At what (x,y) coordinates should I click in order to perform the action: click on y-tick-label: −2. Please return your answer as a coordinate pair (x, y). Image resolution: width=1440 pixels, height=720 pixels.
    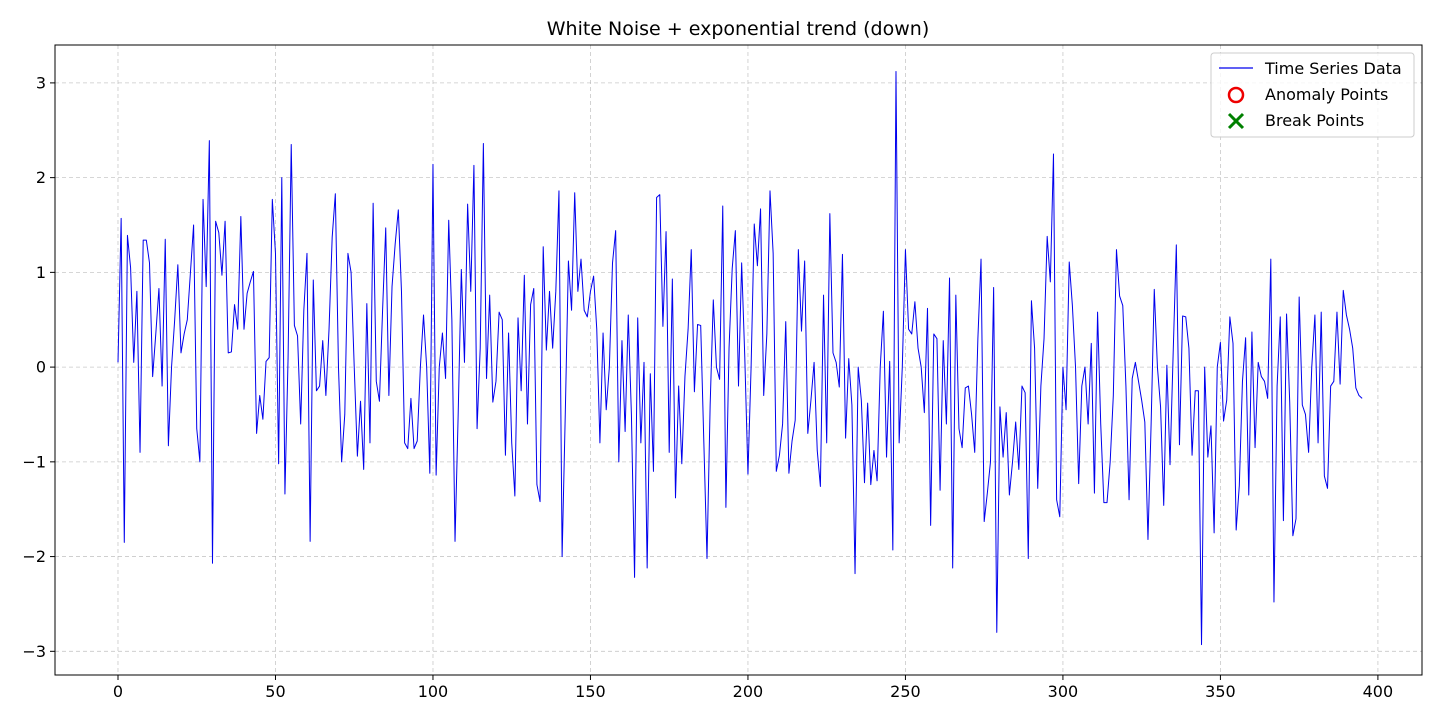
    Looking at the image, I should click on (34, 556).